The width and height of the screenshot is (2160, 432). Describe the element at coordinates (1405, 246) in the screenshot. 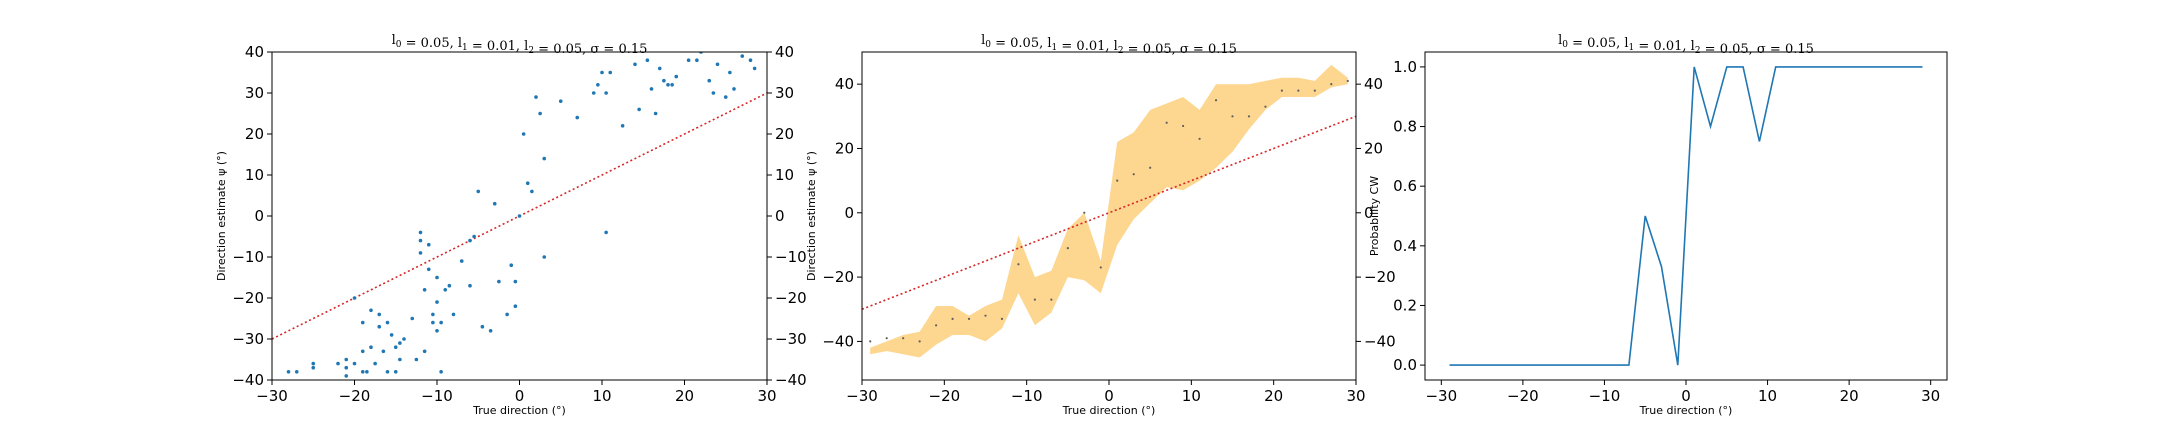

I see `y-tick-label: 0.4` at that location.